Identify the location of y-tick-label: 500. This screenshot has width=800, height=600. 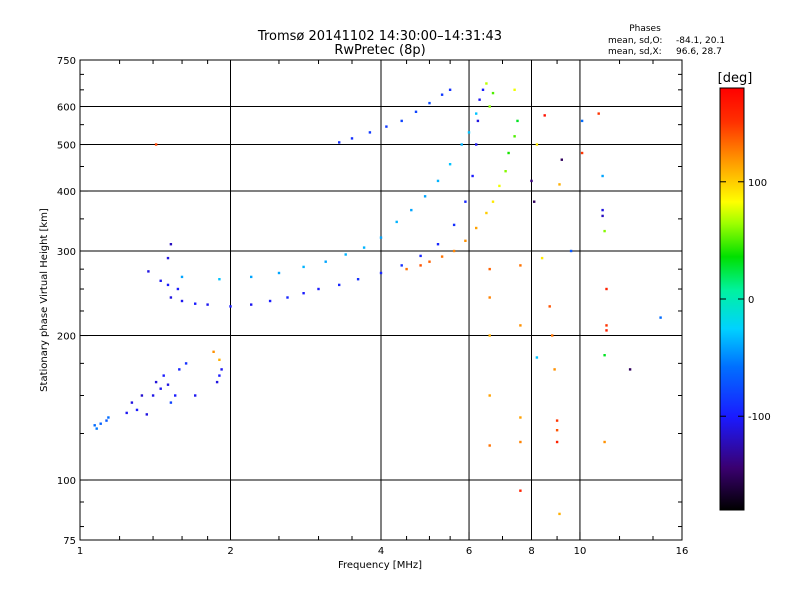
(66, 146).